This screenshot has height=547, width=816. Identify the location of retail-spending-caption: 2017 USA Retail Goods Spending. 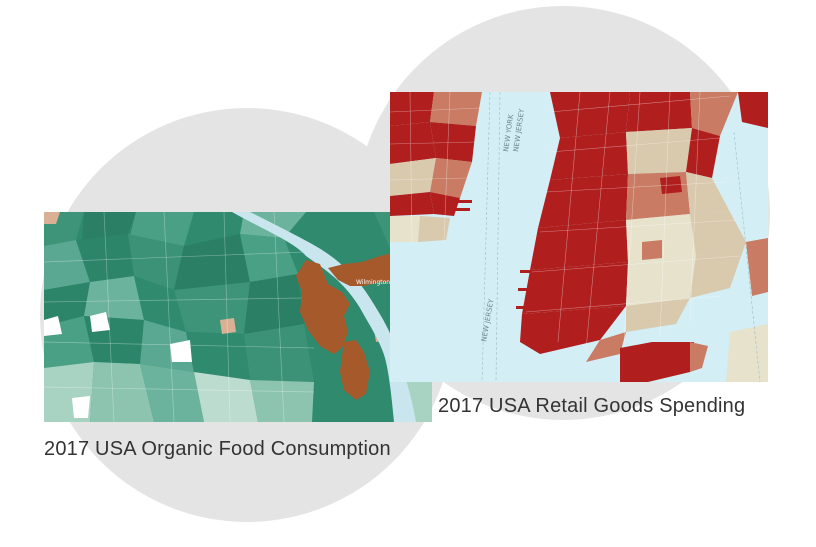
(592, 406).